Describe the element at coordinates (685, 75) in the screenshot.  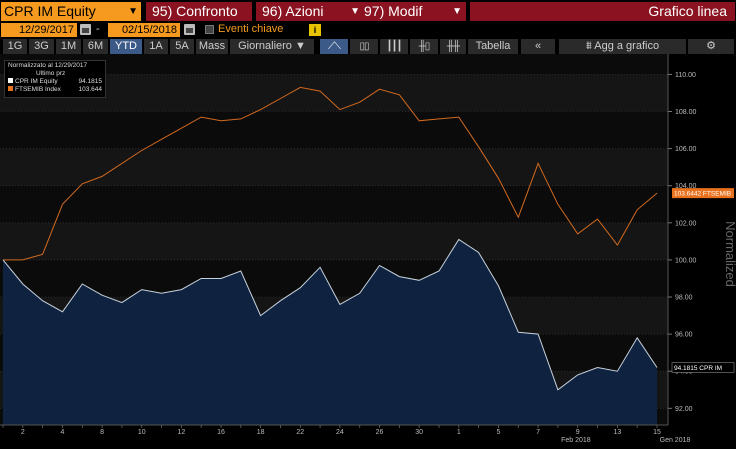
I see `y-tick-label: 110.00` at that location.